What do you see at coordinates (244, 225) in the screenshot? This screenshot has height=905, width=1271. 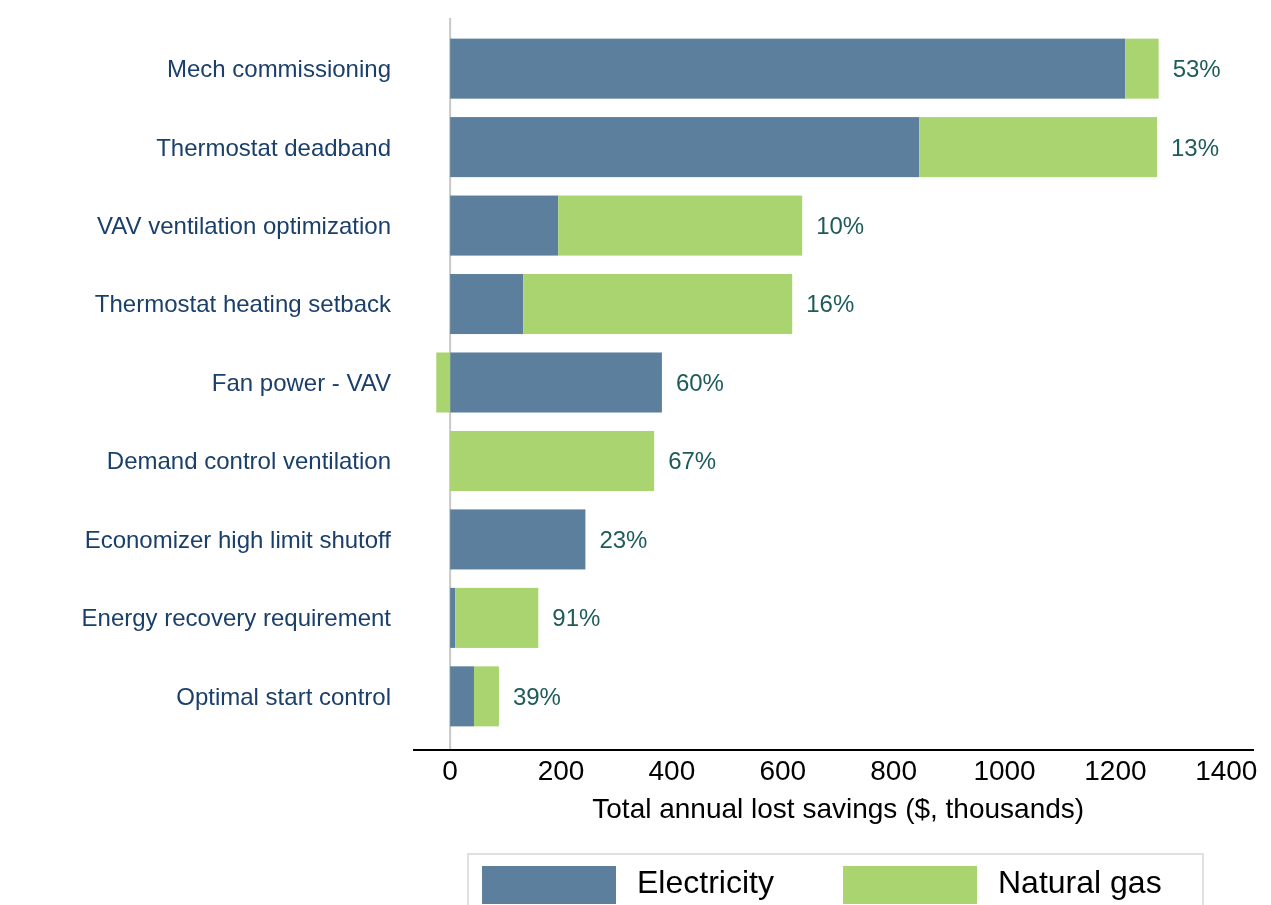 I see `y-tick-label: VAV ventilation optimization` at bounding box center [244, 225].